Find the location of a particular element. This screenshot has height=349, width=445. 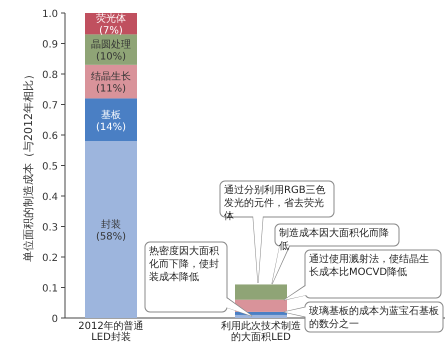

y-tick-label: 1.0 is located at coordinates (50, 14).